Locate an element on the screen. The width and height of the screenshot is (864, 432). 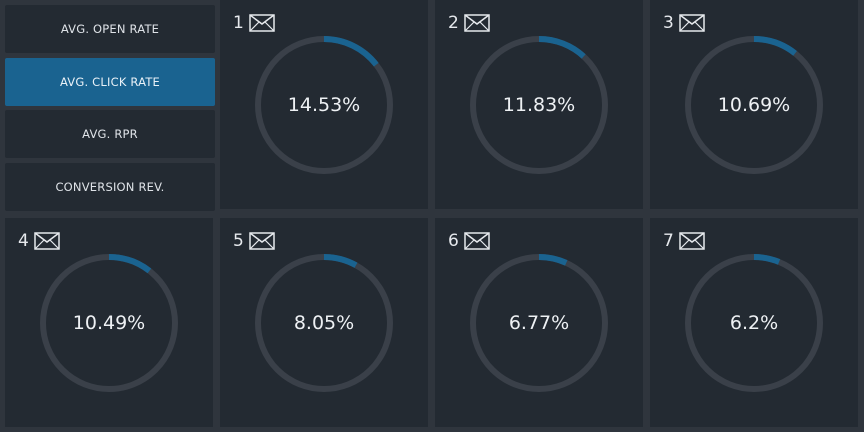
metric-value: 10.49% is located at coordinates (109, 323).